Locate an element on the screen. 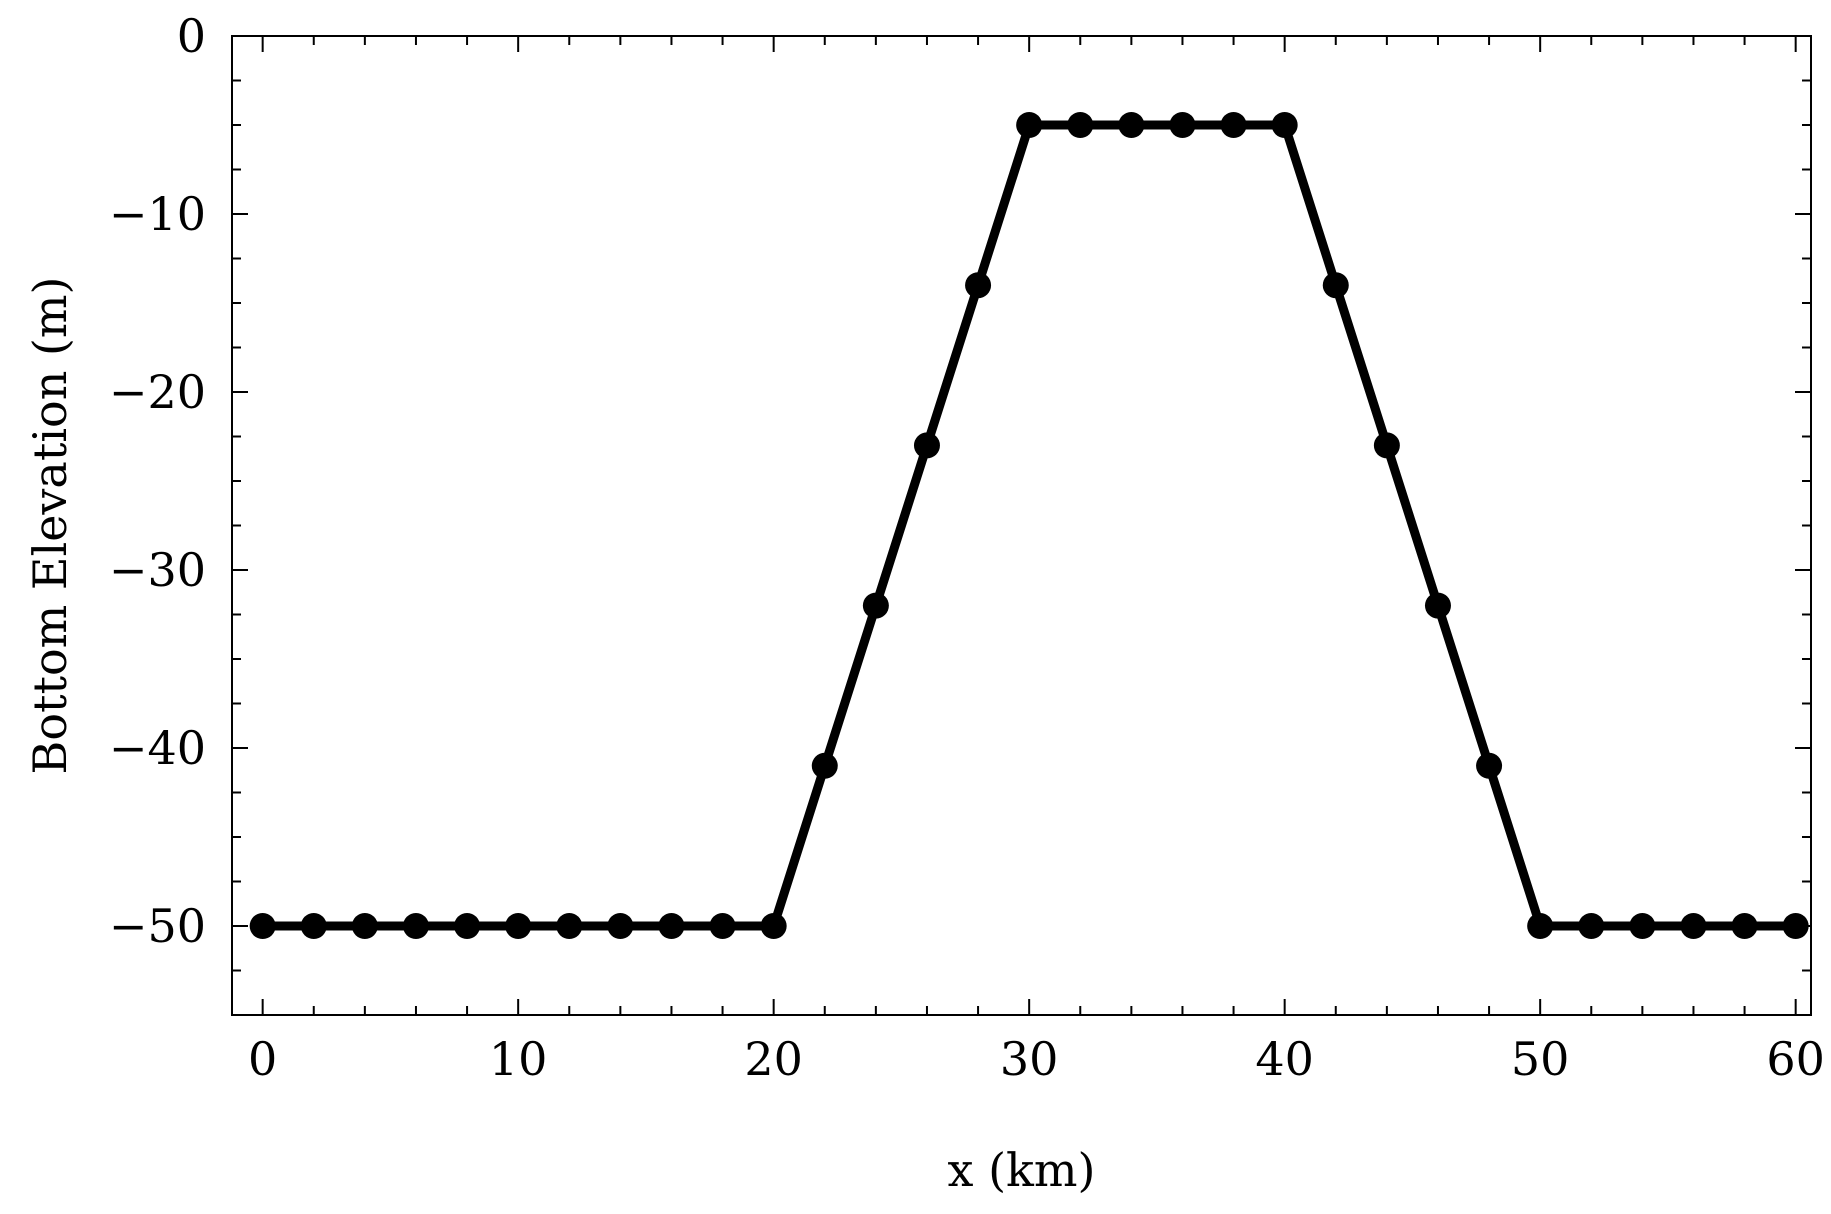 This screenshot has height=1214, width=1831. x-tick-label: 10 is located at coordinates (518, 1059).